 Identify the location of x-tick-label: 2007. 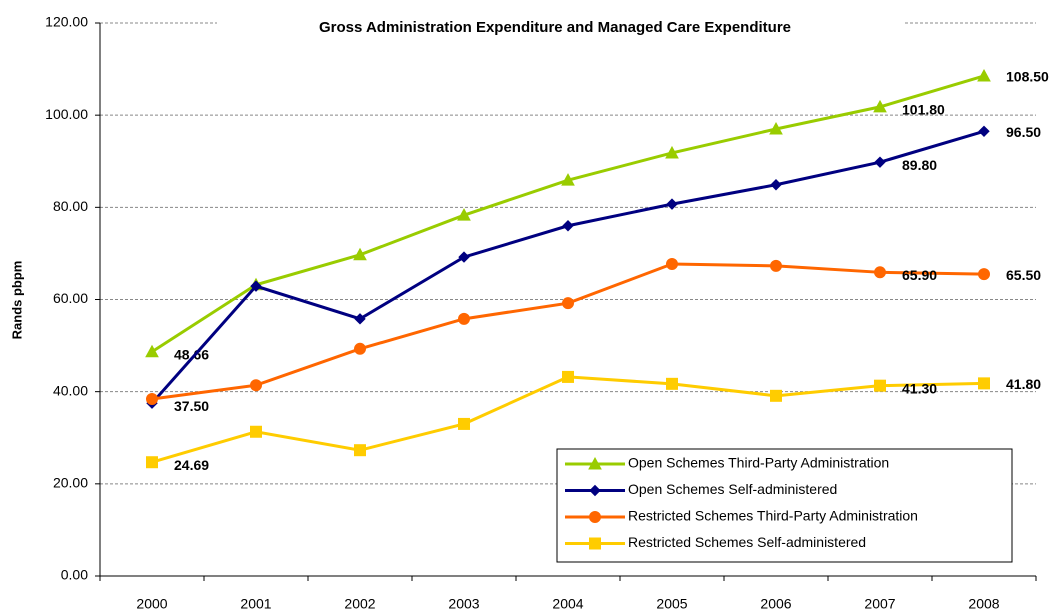
(879, 604).